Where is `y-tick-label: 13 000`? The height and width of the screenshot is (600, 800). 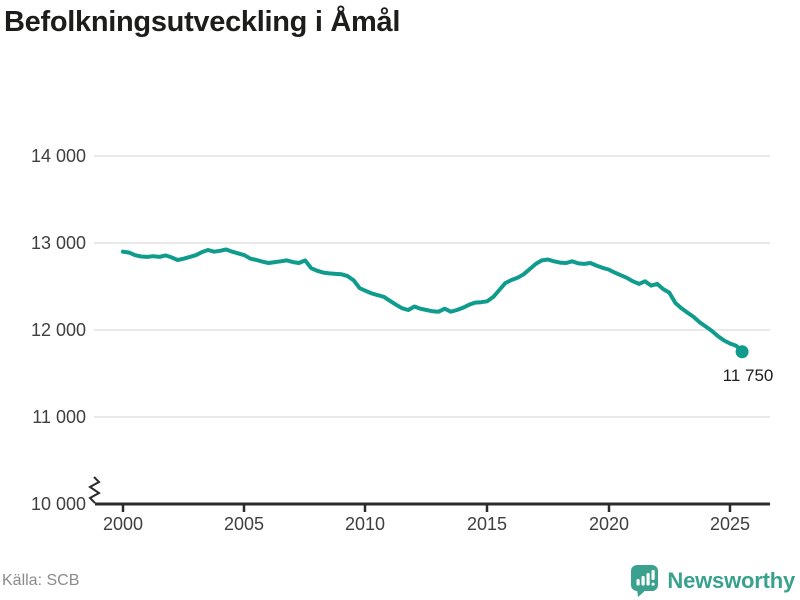 y-tick-label: 13 000 is located at coordinates (58, 243).